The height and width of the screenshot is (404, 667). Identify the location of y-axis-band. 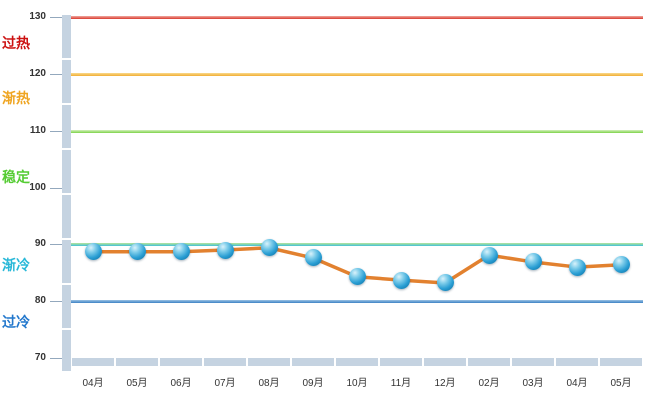
(66, 193).